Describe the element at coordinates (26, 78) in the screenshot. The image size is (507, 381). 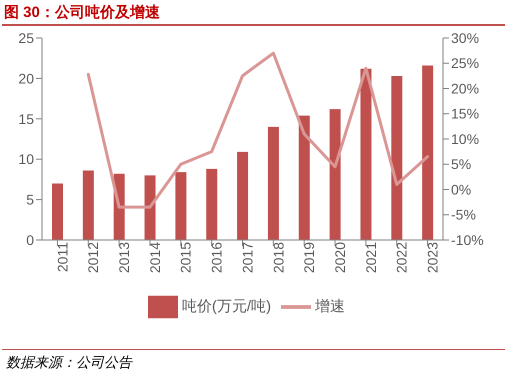
I see `y-tick-label: 20` at that location.